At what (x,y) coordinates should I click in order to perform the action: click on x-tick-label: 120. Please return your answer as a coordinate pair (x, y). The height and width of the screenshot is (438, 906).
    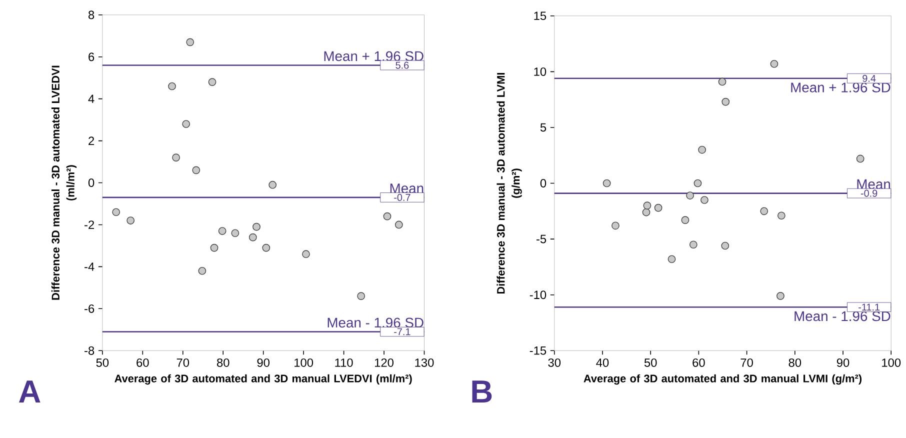
    Looking at the image, I should click on (384, 362).